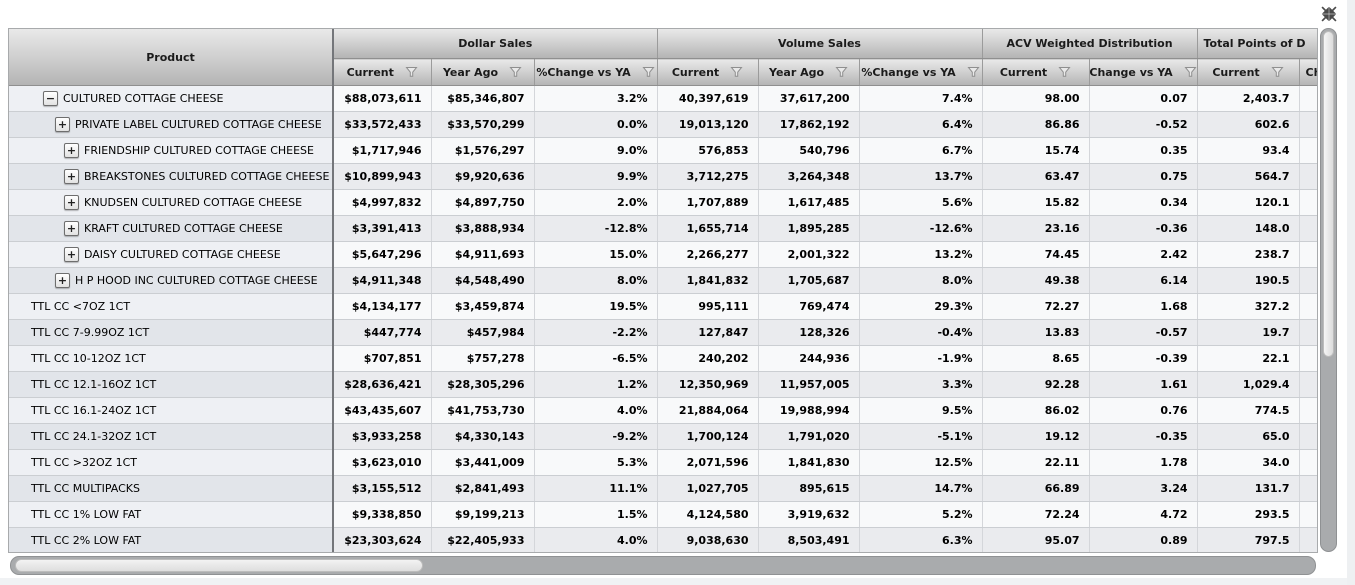 The image size is (1355, 585). I want to click on product-column-header: Product, so click(171, 57).